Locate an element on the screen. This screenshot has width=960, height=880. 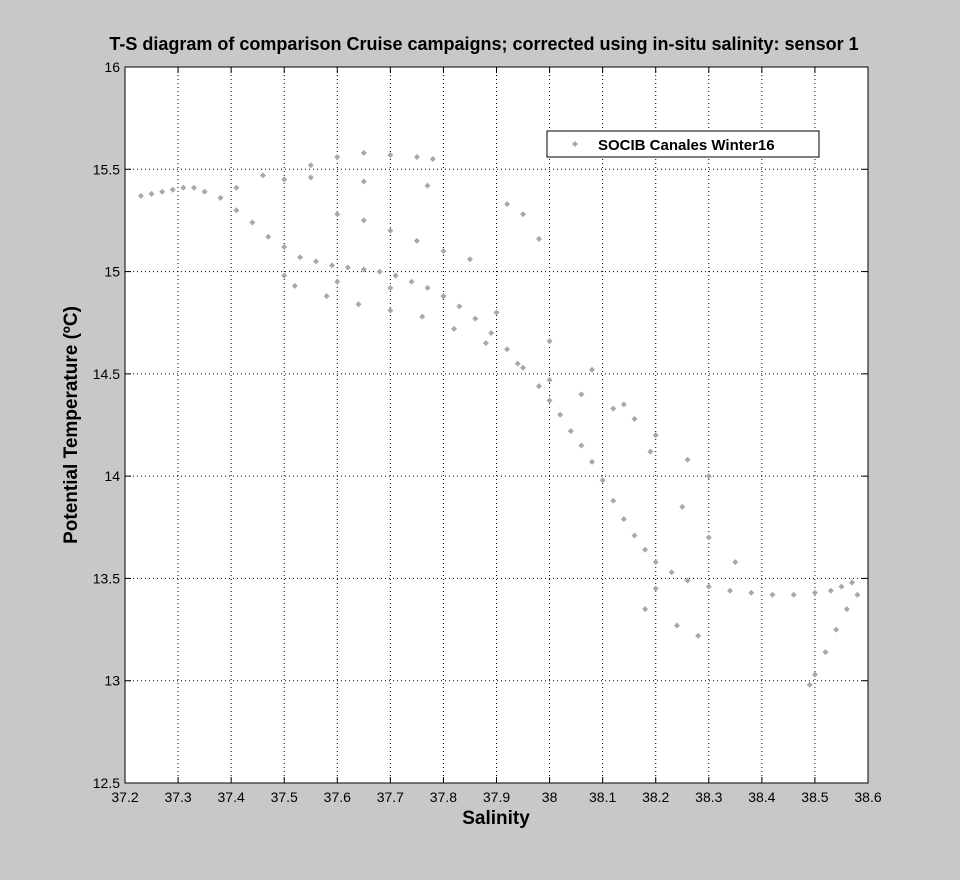
x-tick-label: 38.6 is located at coordinates (867, 797).